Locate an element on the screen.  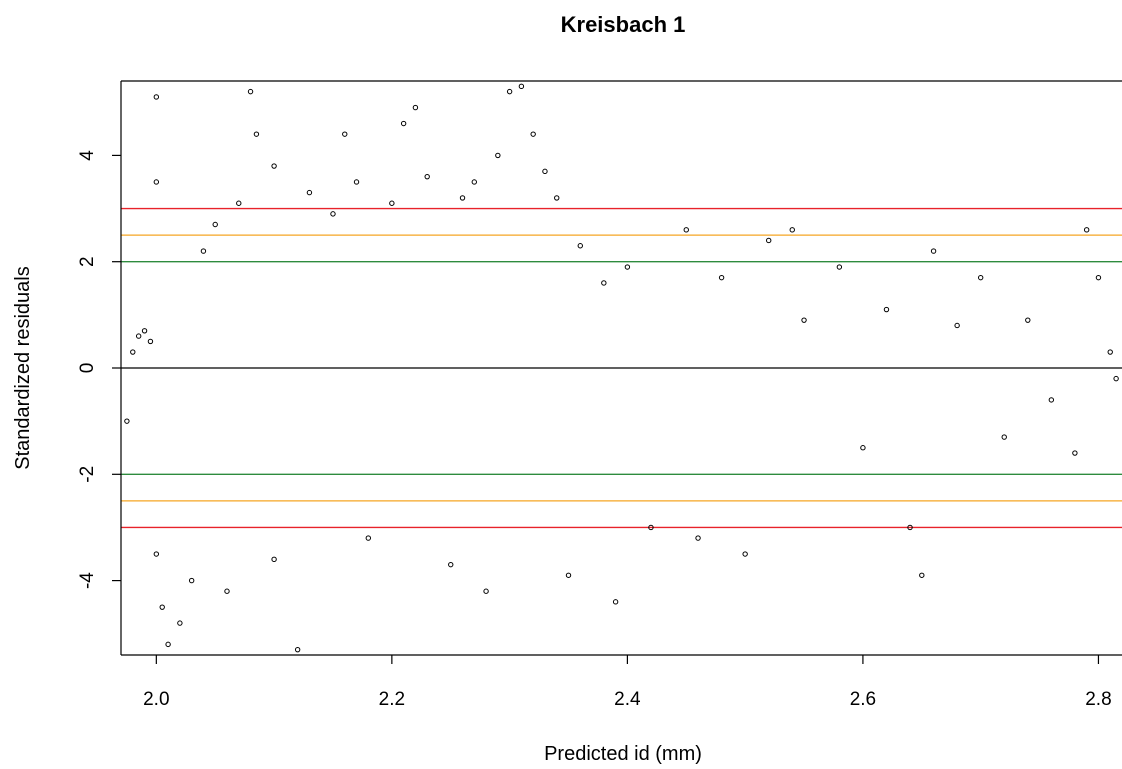
y-tick-label: 4 is located at coordinates (87, 155).